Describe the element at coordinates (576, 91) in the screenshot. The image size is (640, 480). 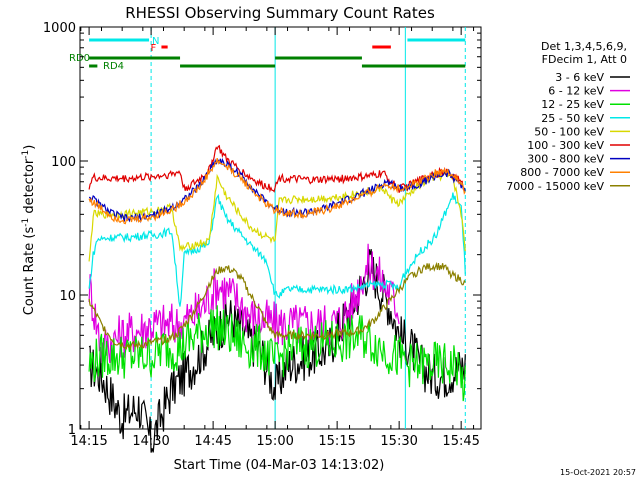
I see `legend-label: 6 - 12 keV` at that location.